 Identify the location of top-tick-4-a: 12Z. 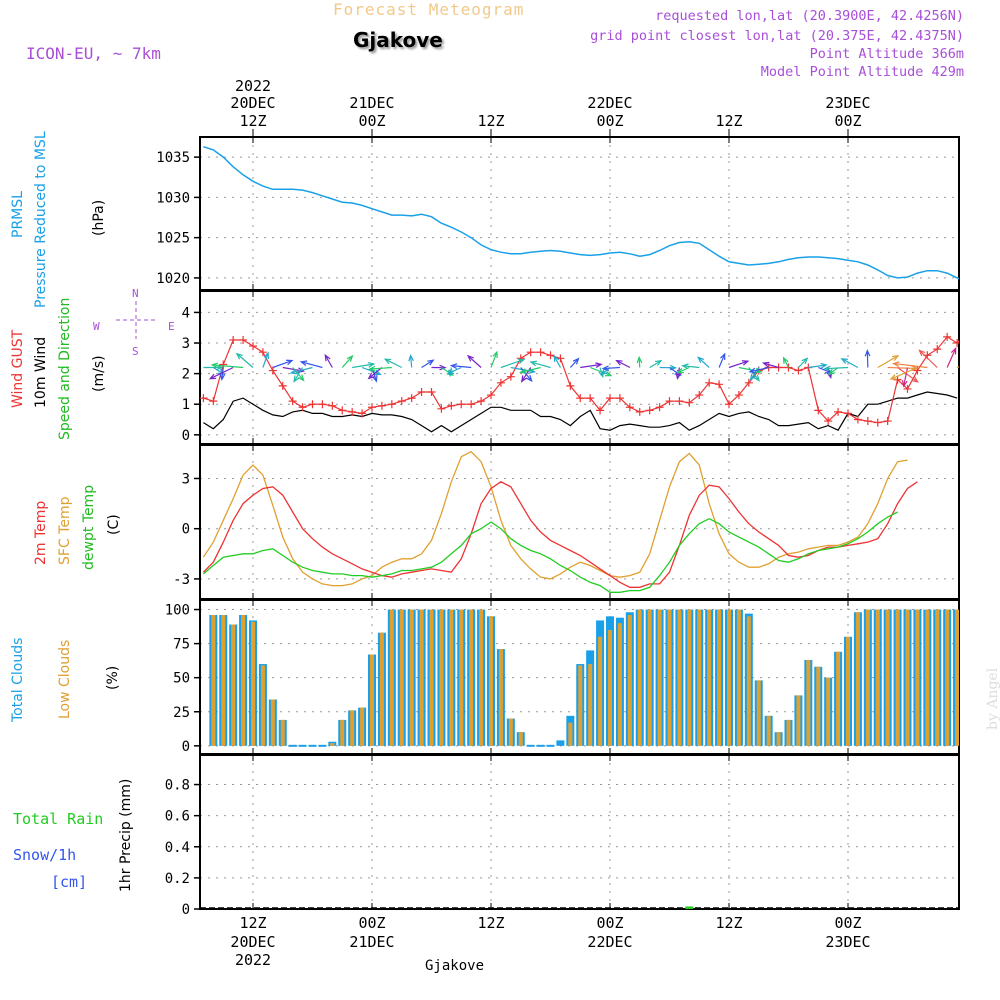
(729, 121).